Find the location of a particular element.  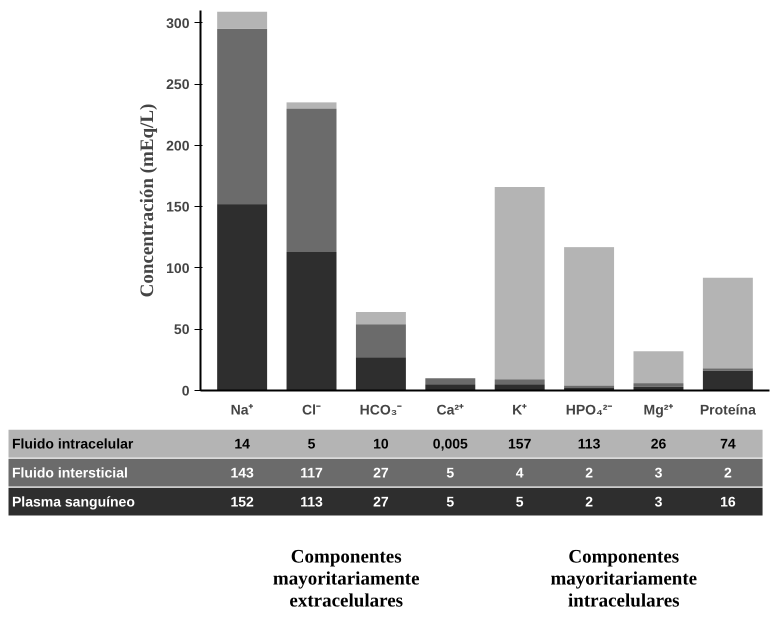

data-label: 117 is located at coordinates (312, 472).